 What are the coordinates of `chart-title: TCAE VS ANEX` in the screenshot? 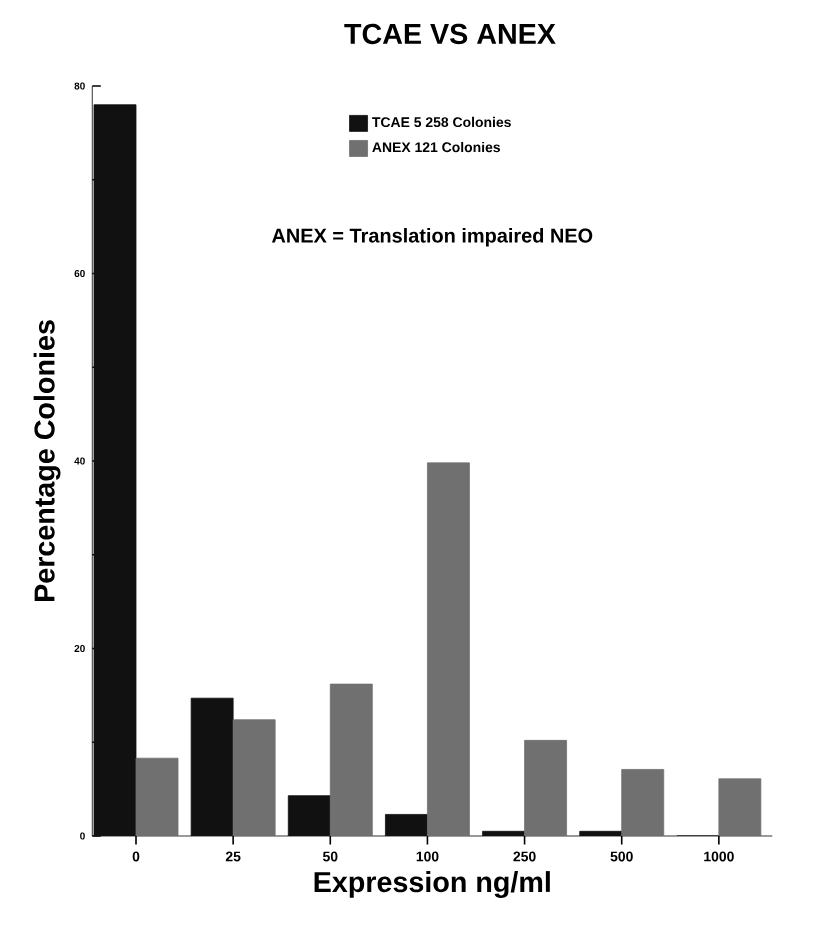 It's located at (450, 34).